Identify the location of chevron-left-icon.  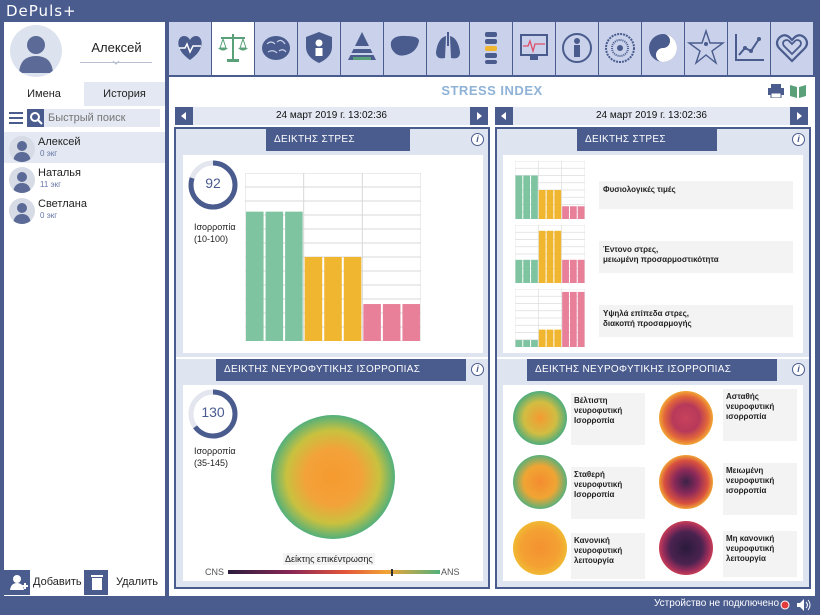
(503, 116).